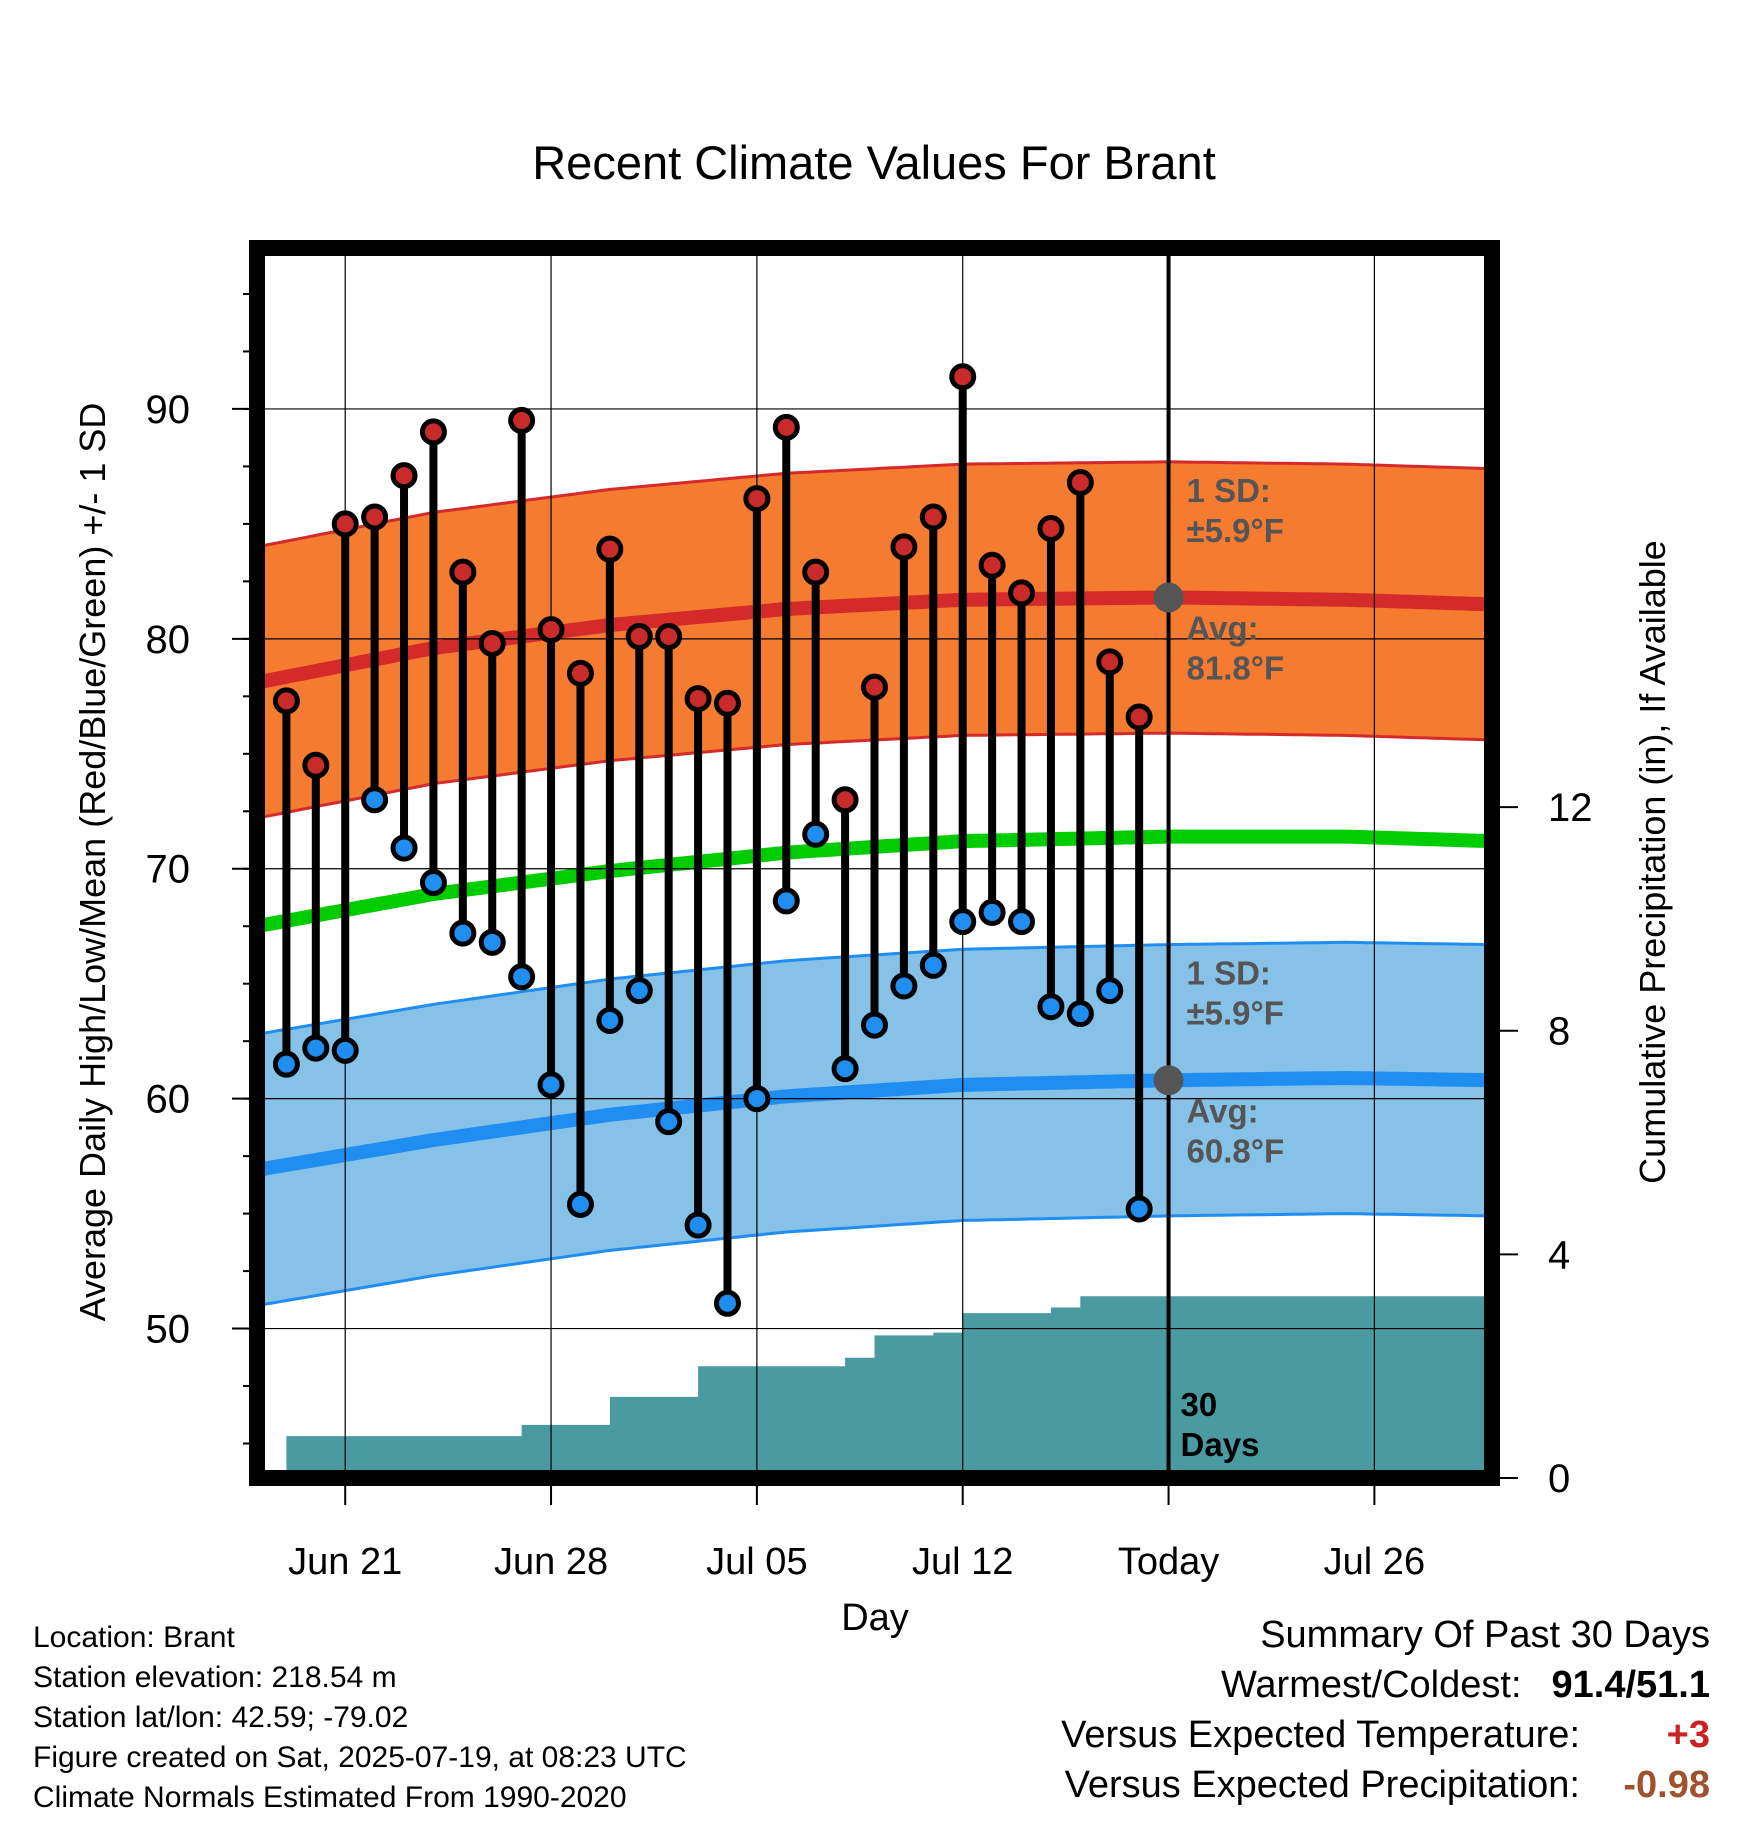 The image size is (1748, 1828). Describe the element at coordinates (874, 1385) in the screenshot. I see `precipitation-area` at that location.